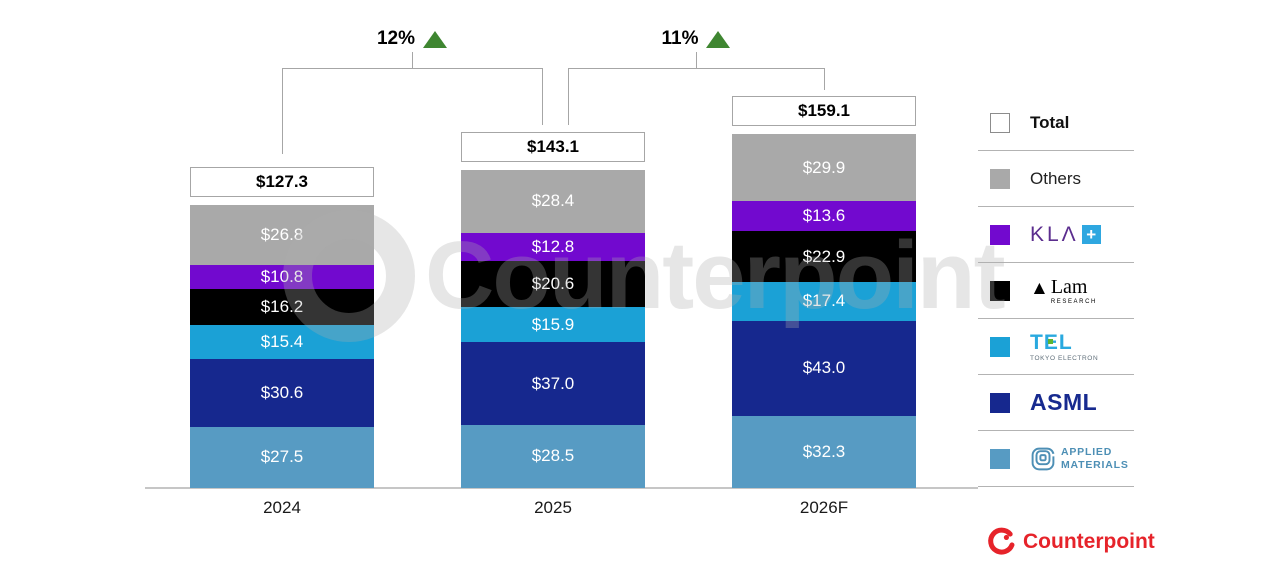 This screenshot has width=1280, height=571. Describe the element at coordinates (1039, 288) in the screenshot. I see `lam-triangle-icon: ▲` at that location.